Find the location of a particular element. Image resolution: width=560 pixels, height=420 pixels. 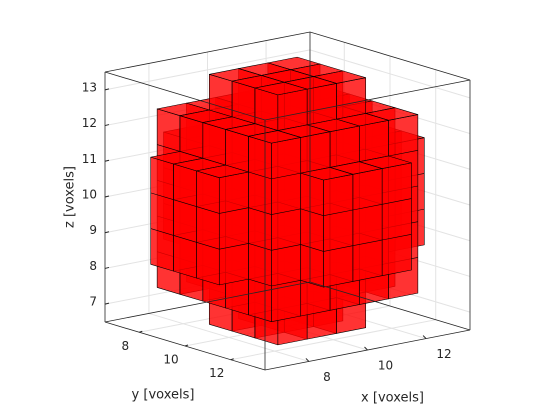

x-tick-label: 8 is located at coordinates (327, 377).